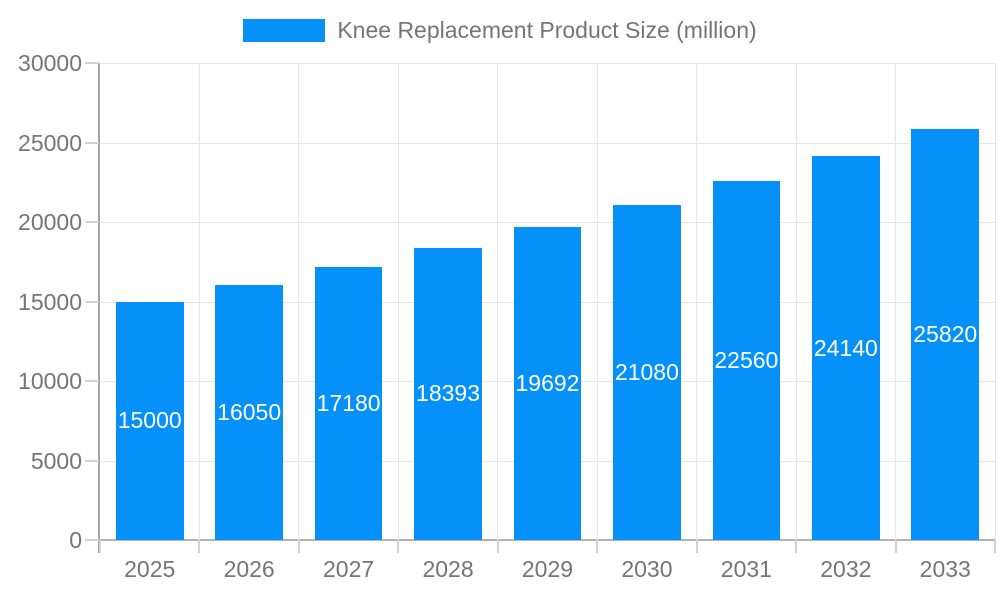 Image resolution: width=1000 pixels, height=600 pixels. I want to click on x-axis-tick-label: 2033, so click(945, 569).